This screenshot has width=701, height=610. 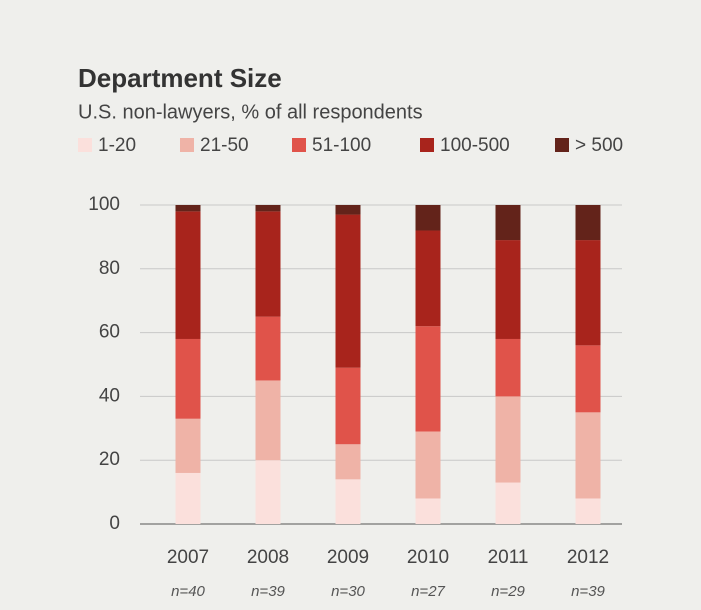 I want to click on y-tick-label: 0, so click(x=114, y=523).